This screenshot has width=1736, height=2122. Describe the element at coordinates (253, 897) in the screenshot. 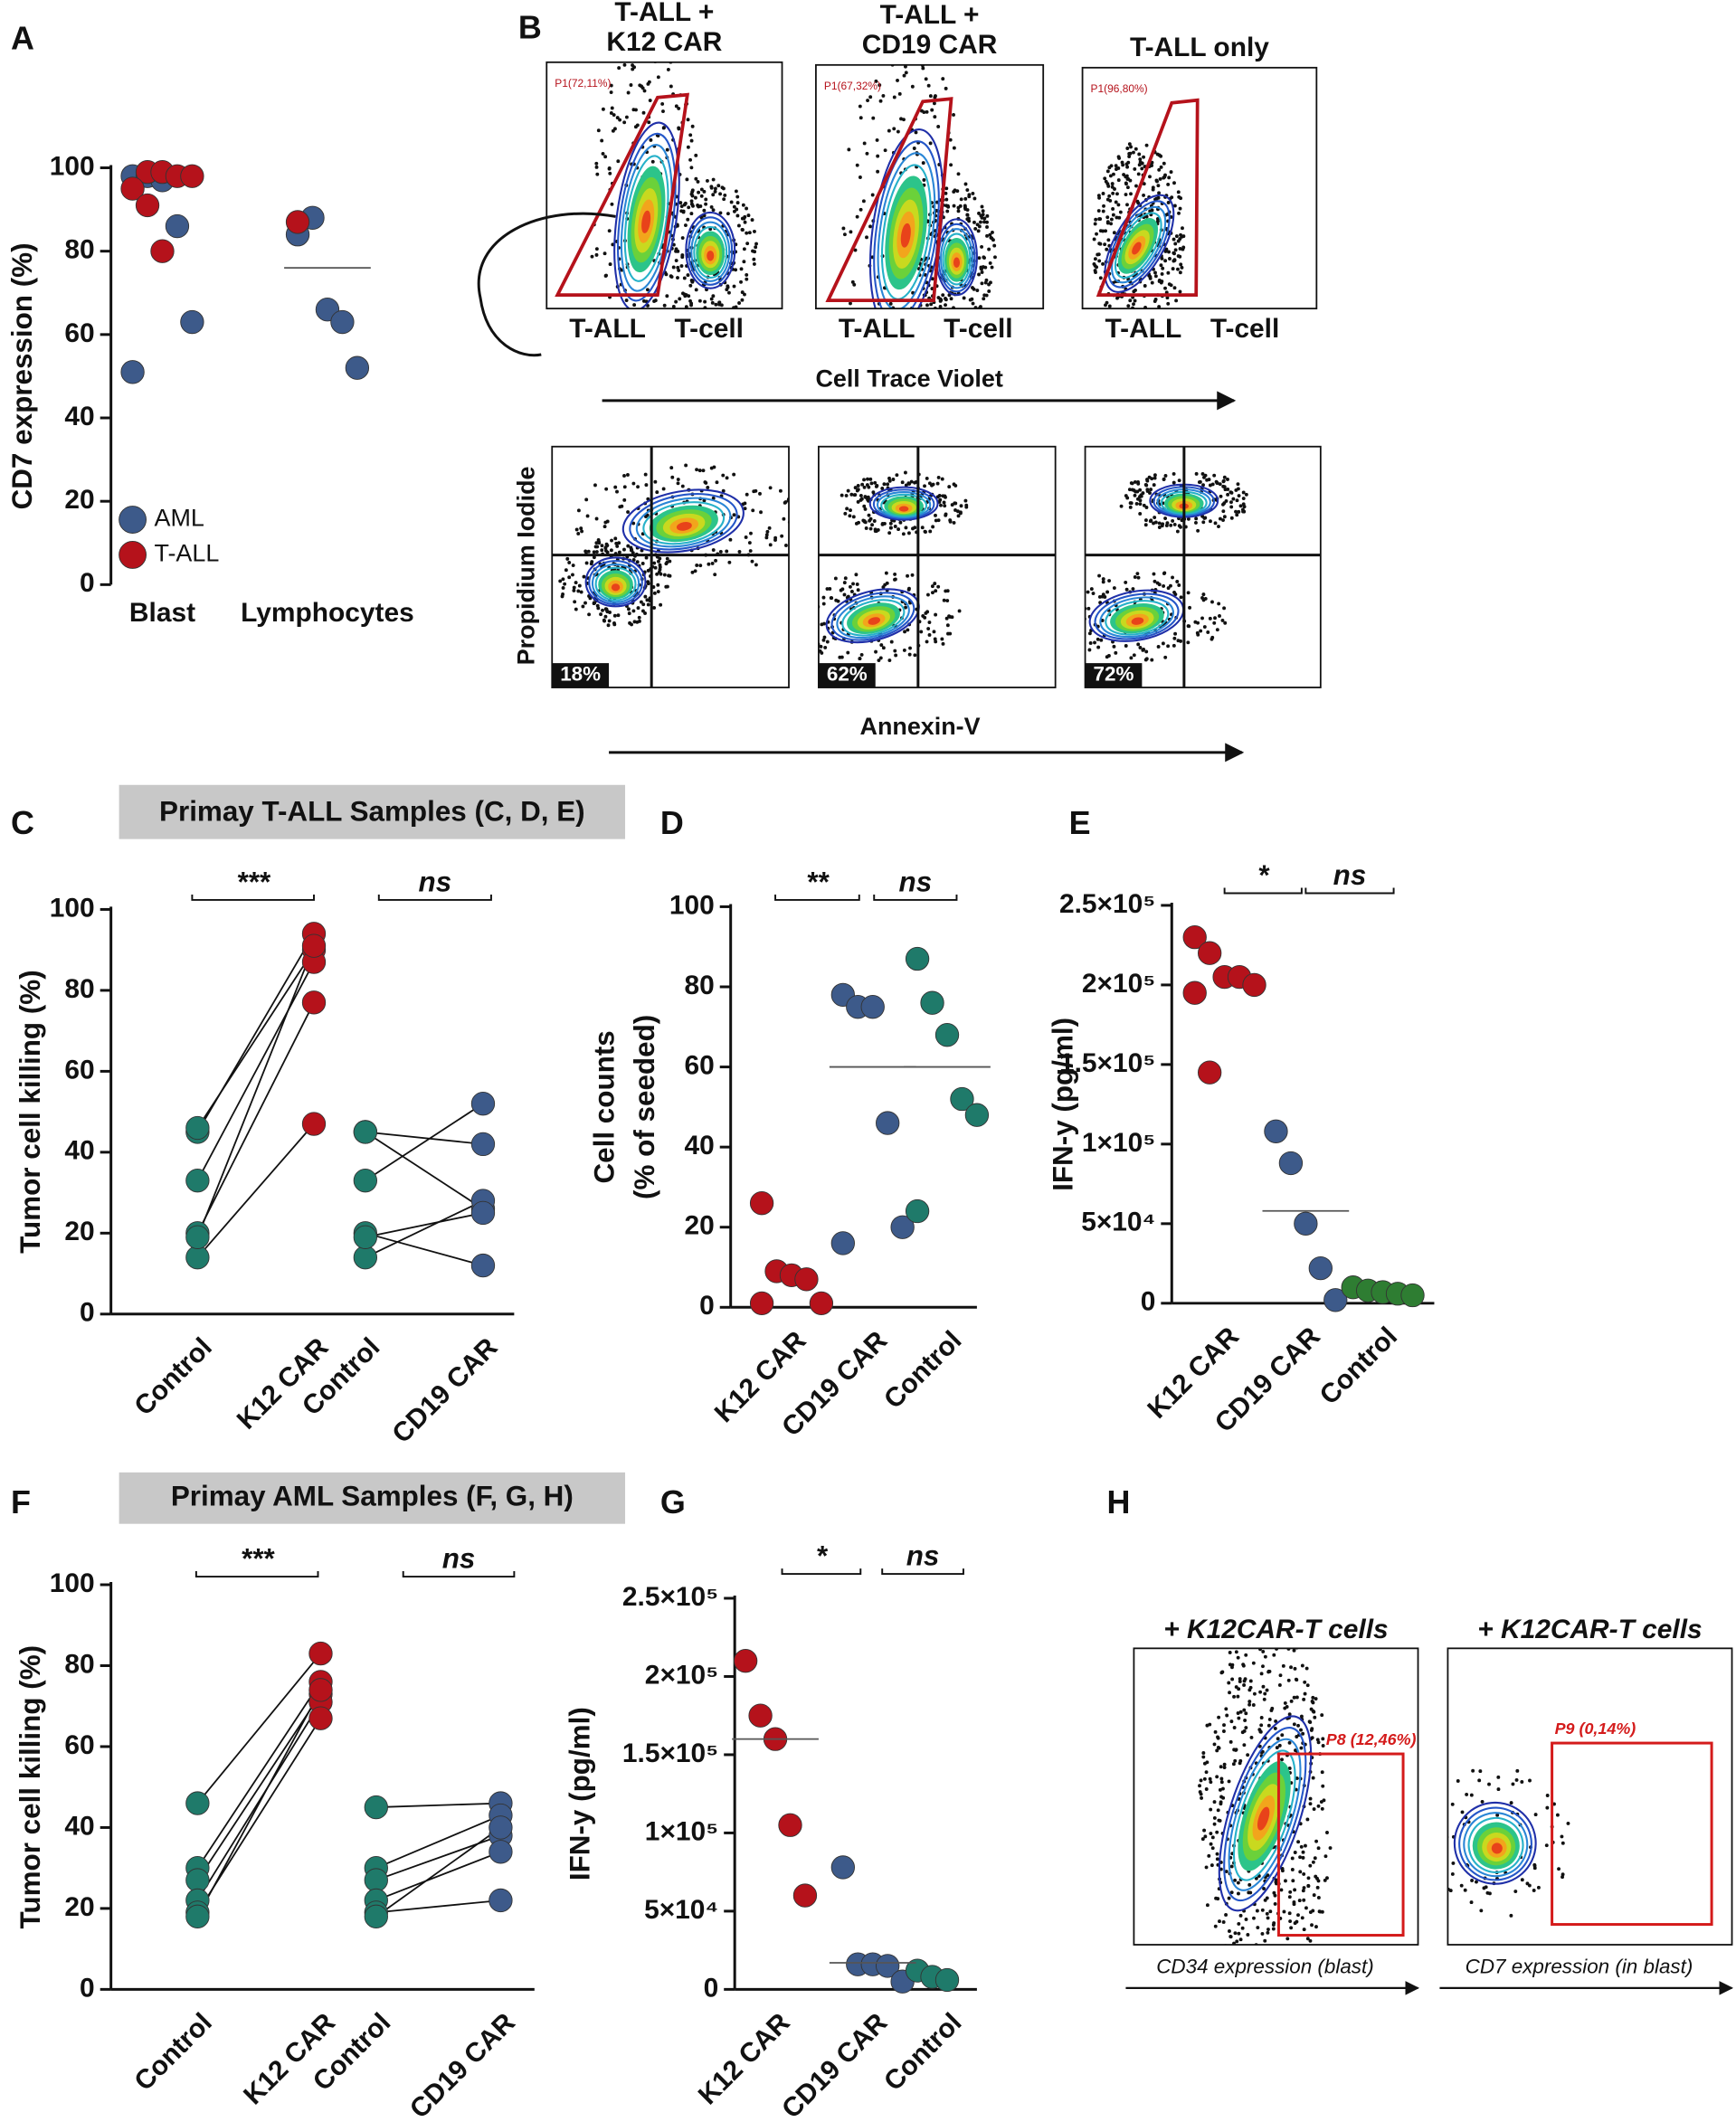

I see `bracket` at that location.